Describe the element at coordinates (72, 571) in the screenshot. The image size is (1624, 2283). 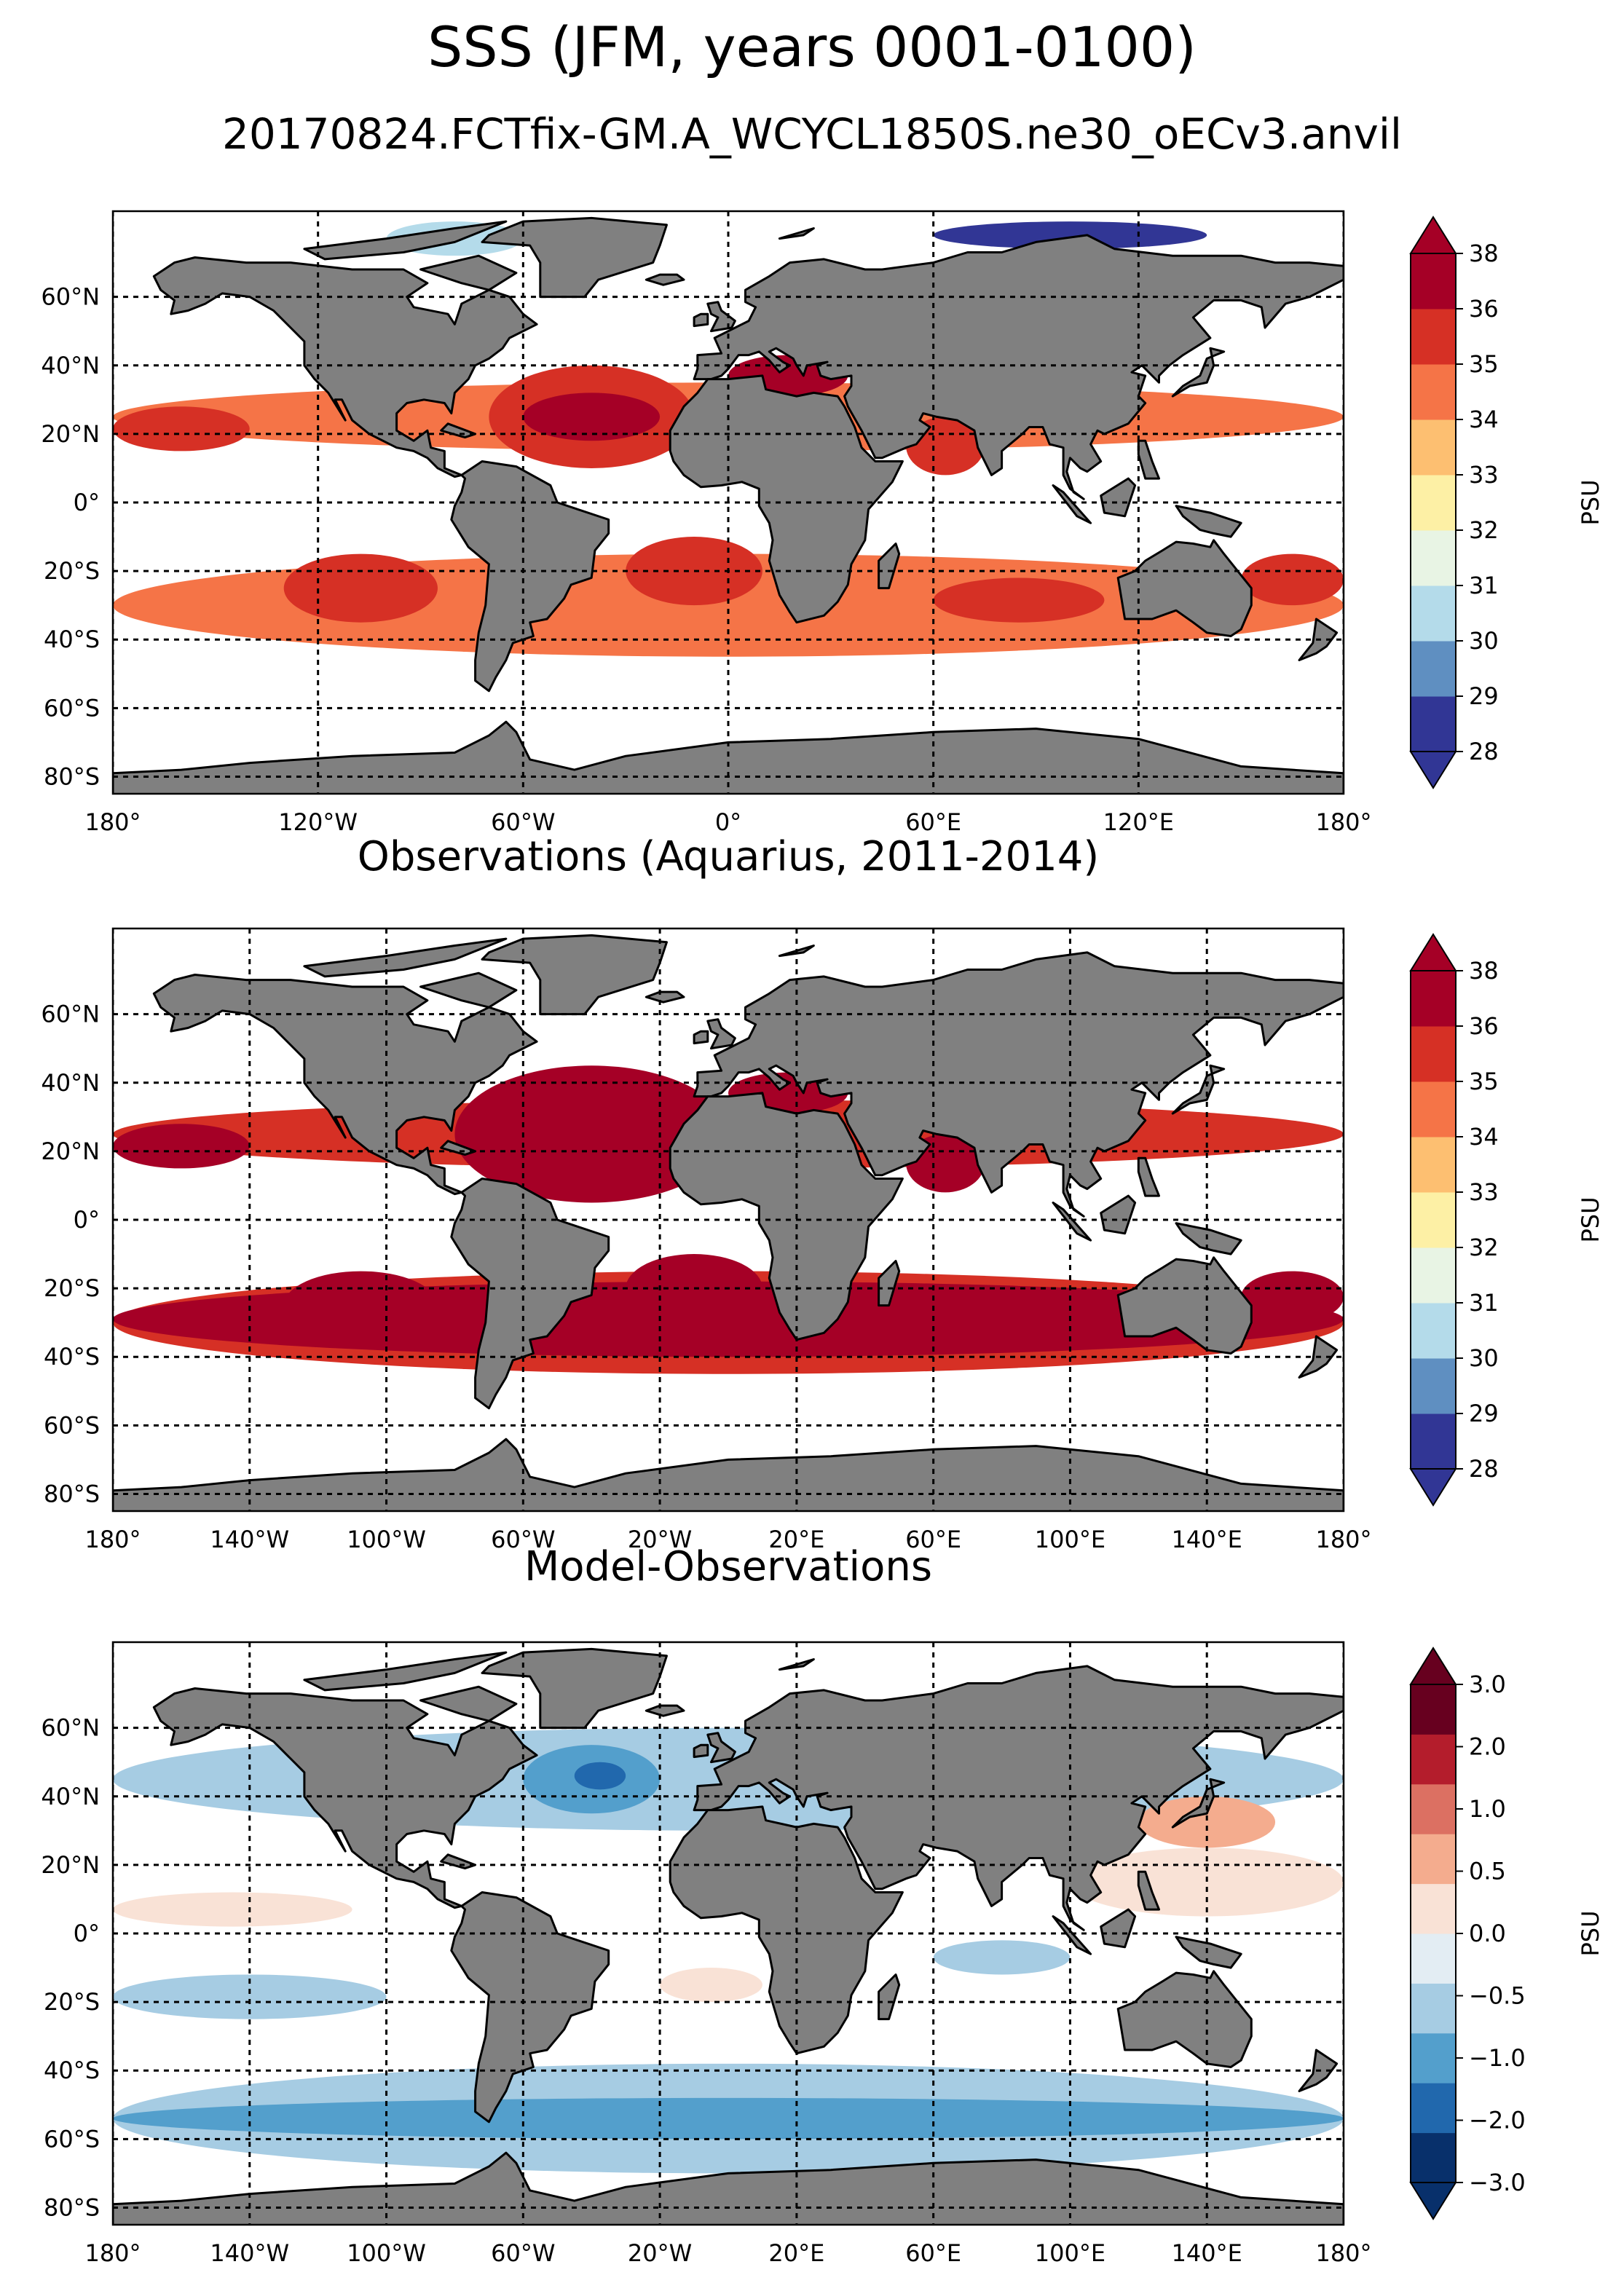
I see `y-tick-label: 20°S` at that location.